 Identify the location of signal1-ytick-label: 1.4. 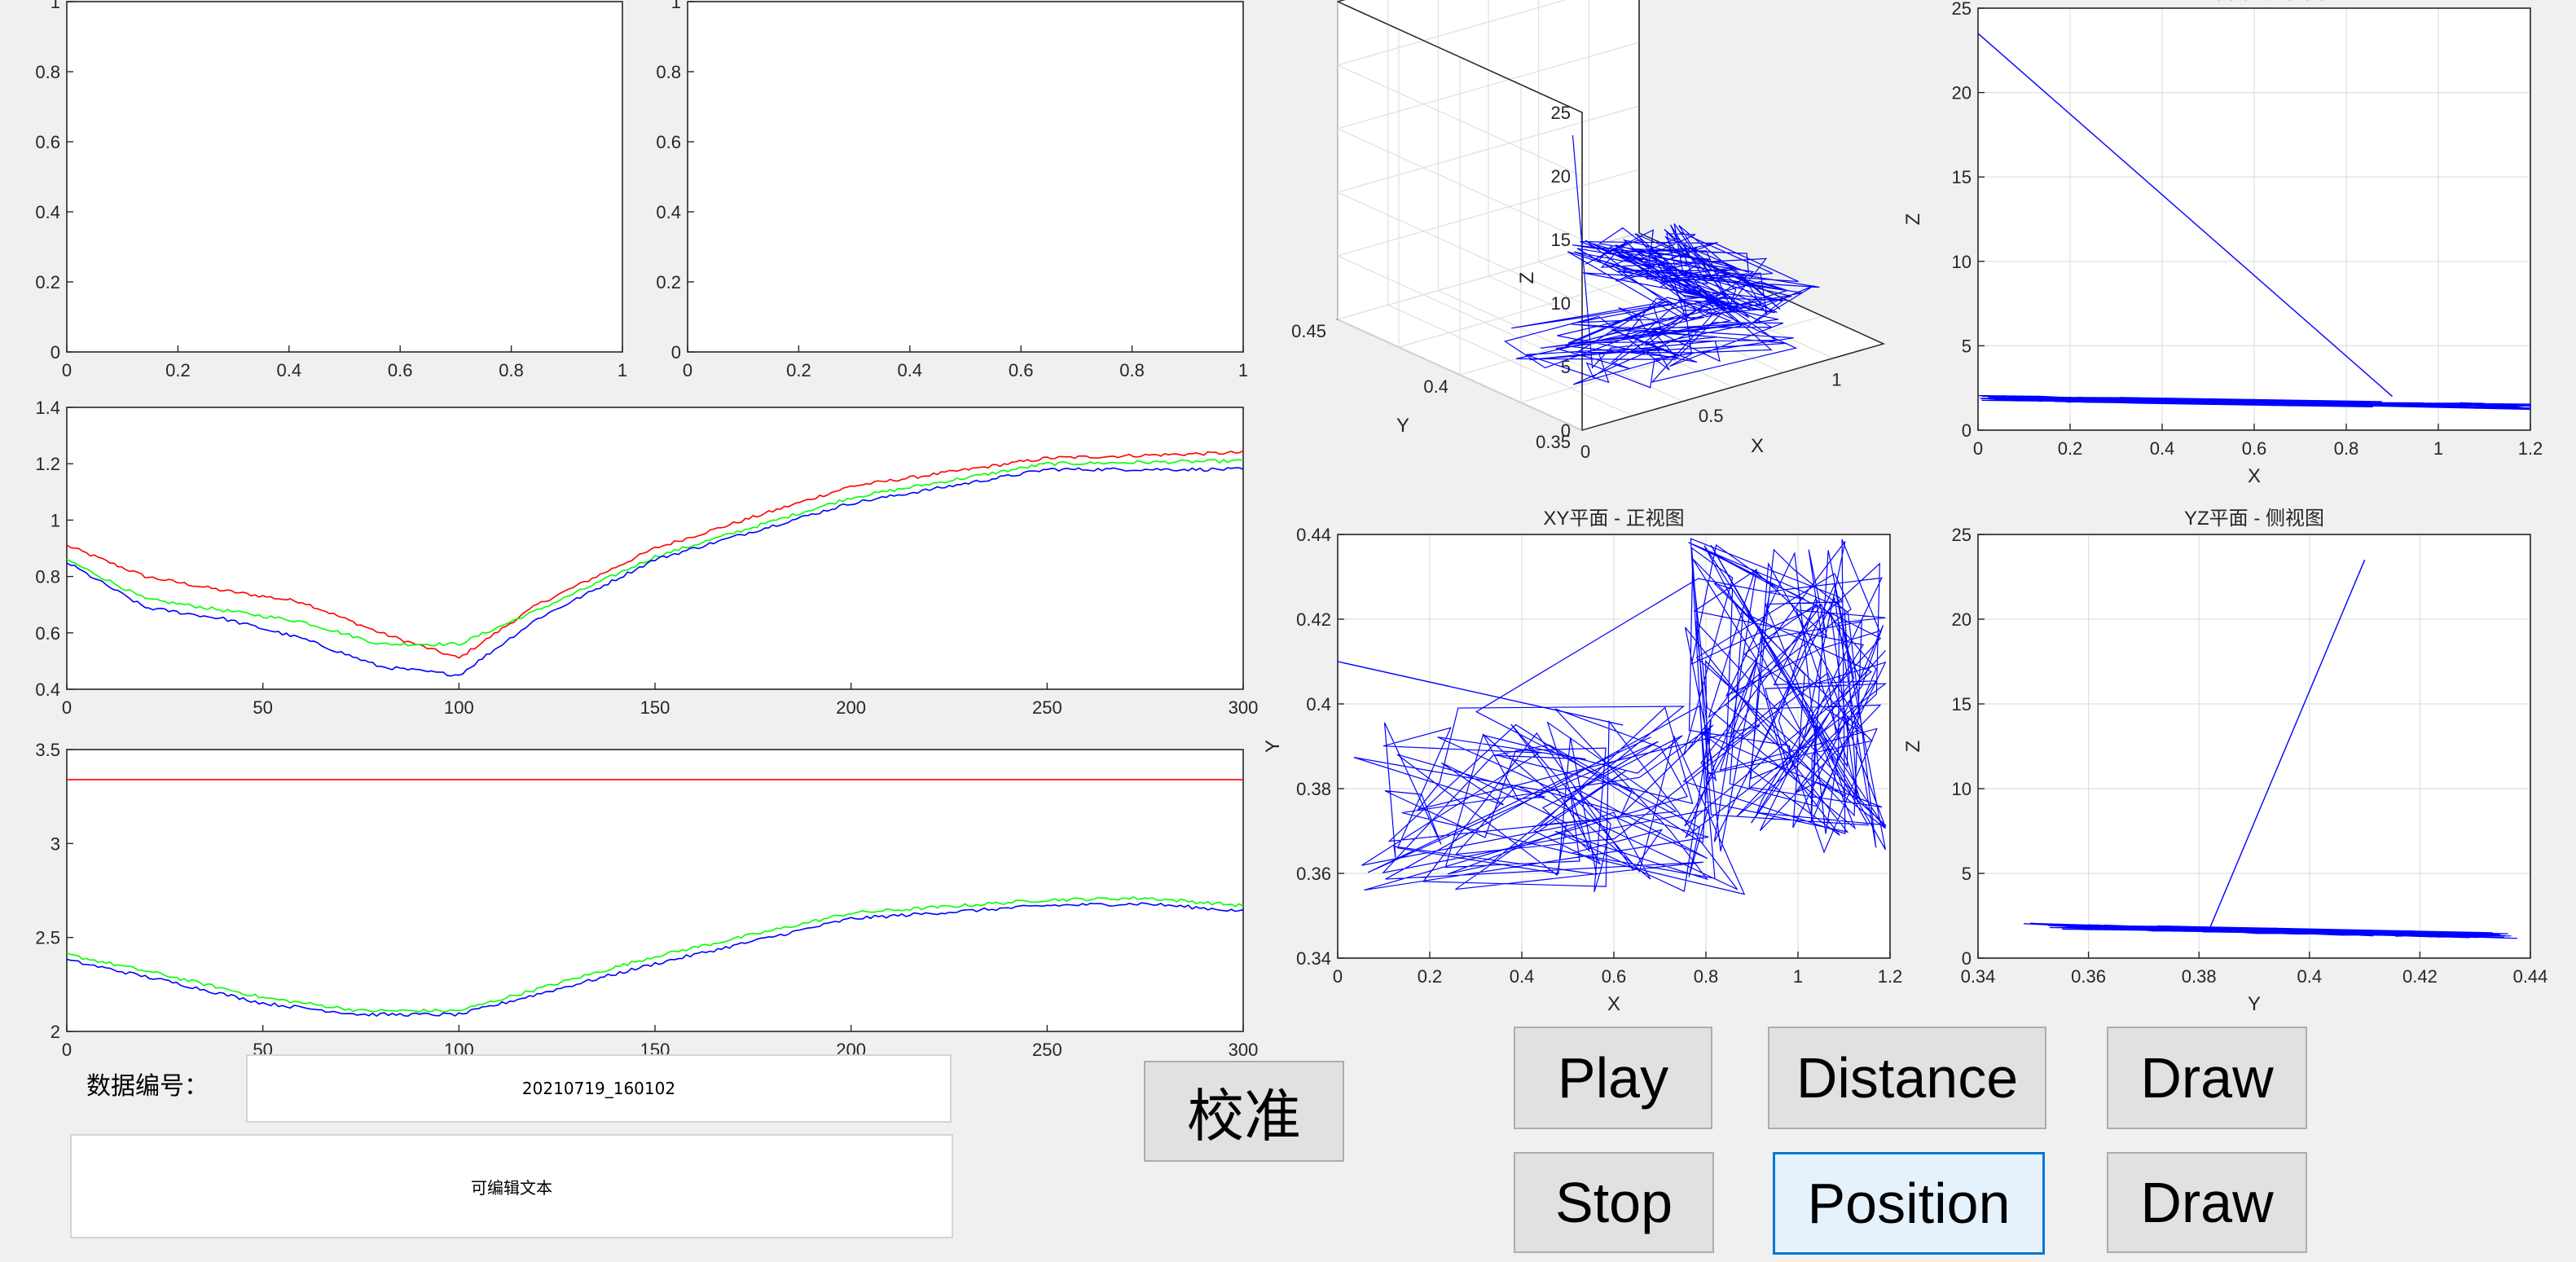
(47, 408).